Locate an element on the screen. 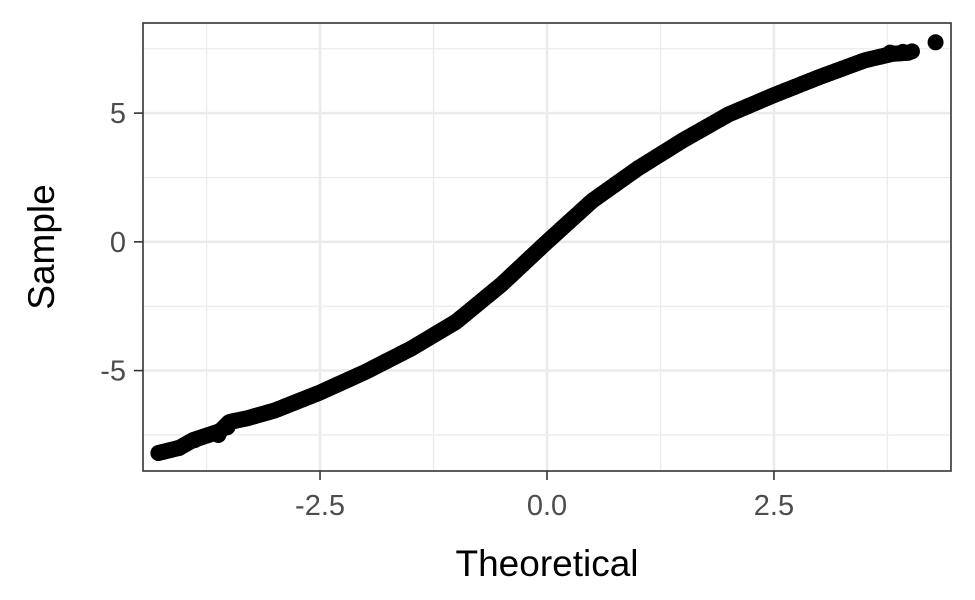 This screenshot has width=975, height=600. x-tick-label: 0.0 is located at coordinates (547, 506).